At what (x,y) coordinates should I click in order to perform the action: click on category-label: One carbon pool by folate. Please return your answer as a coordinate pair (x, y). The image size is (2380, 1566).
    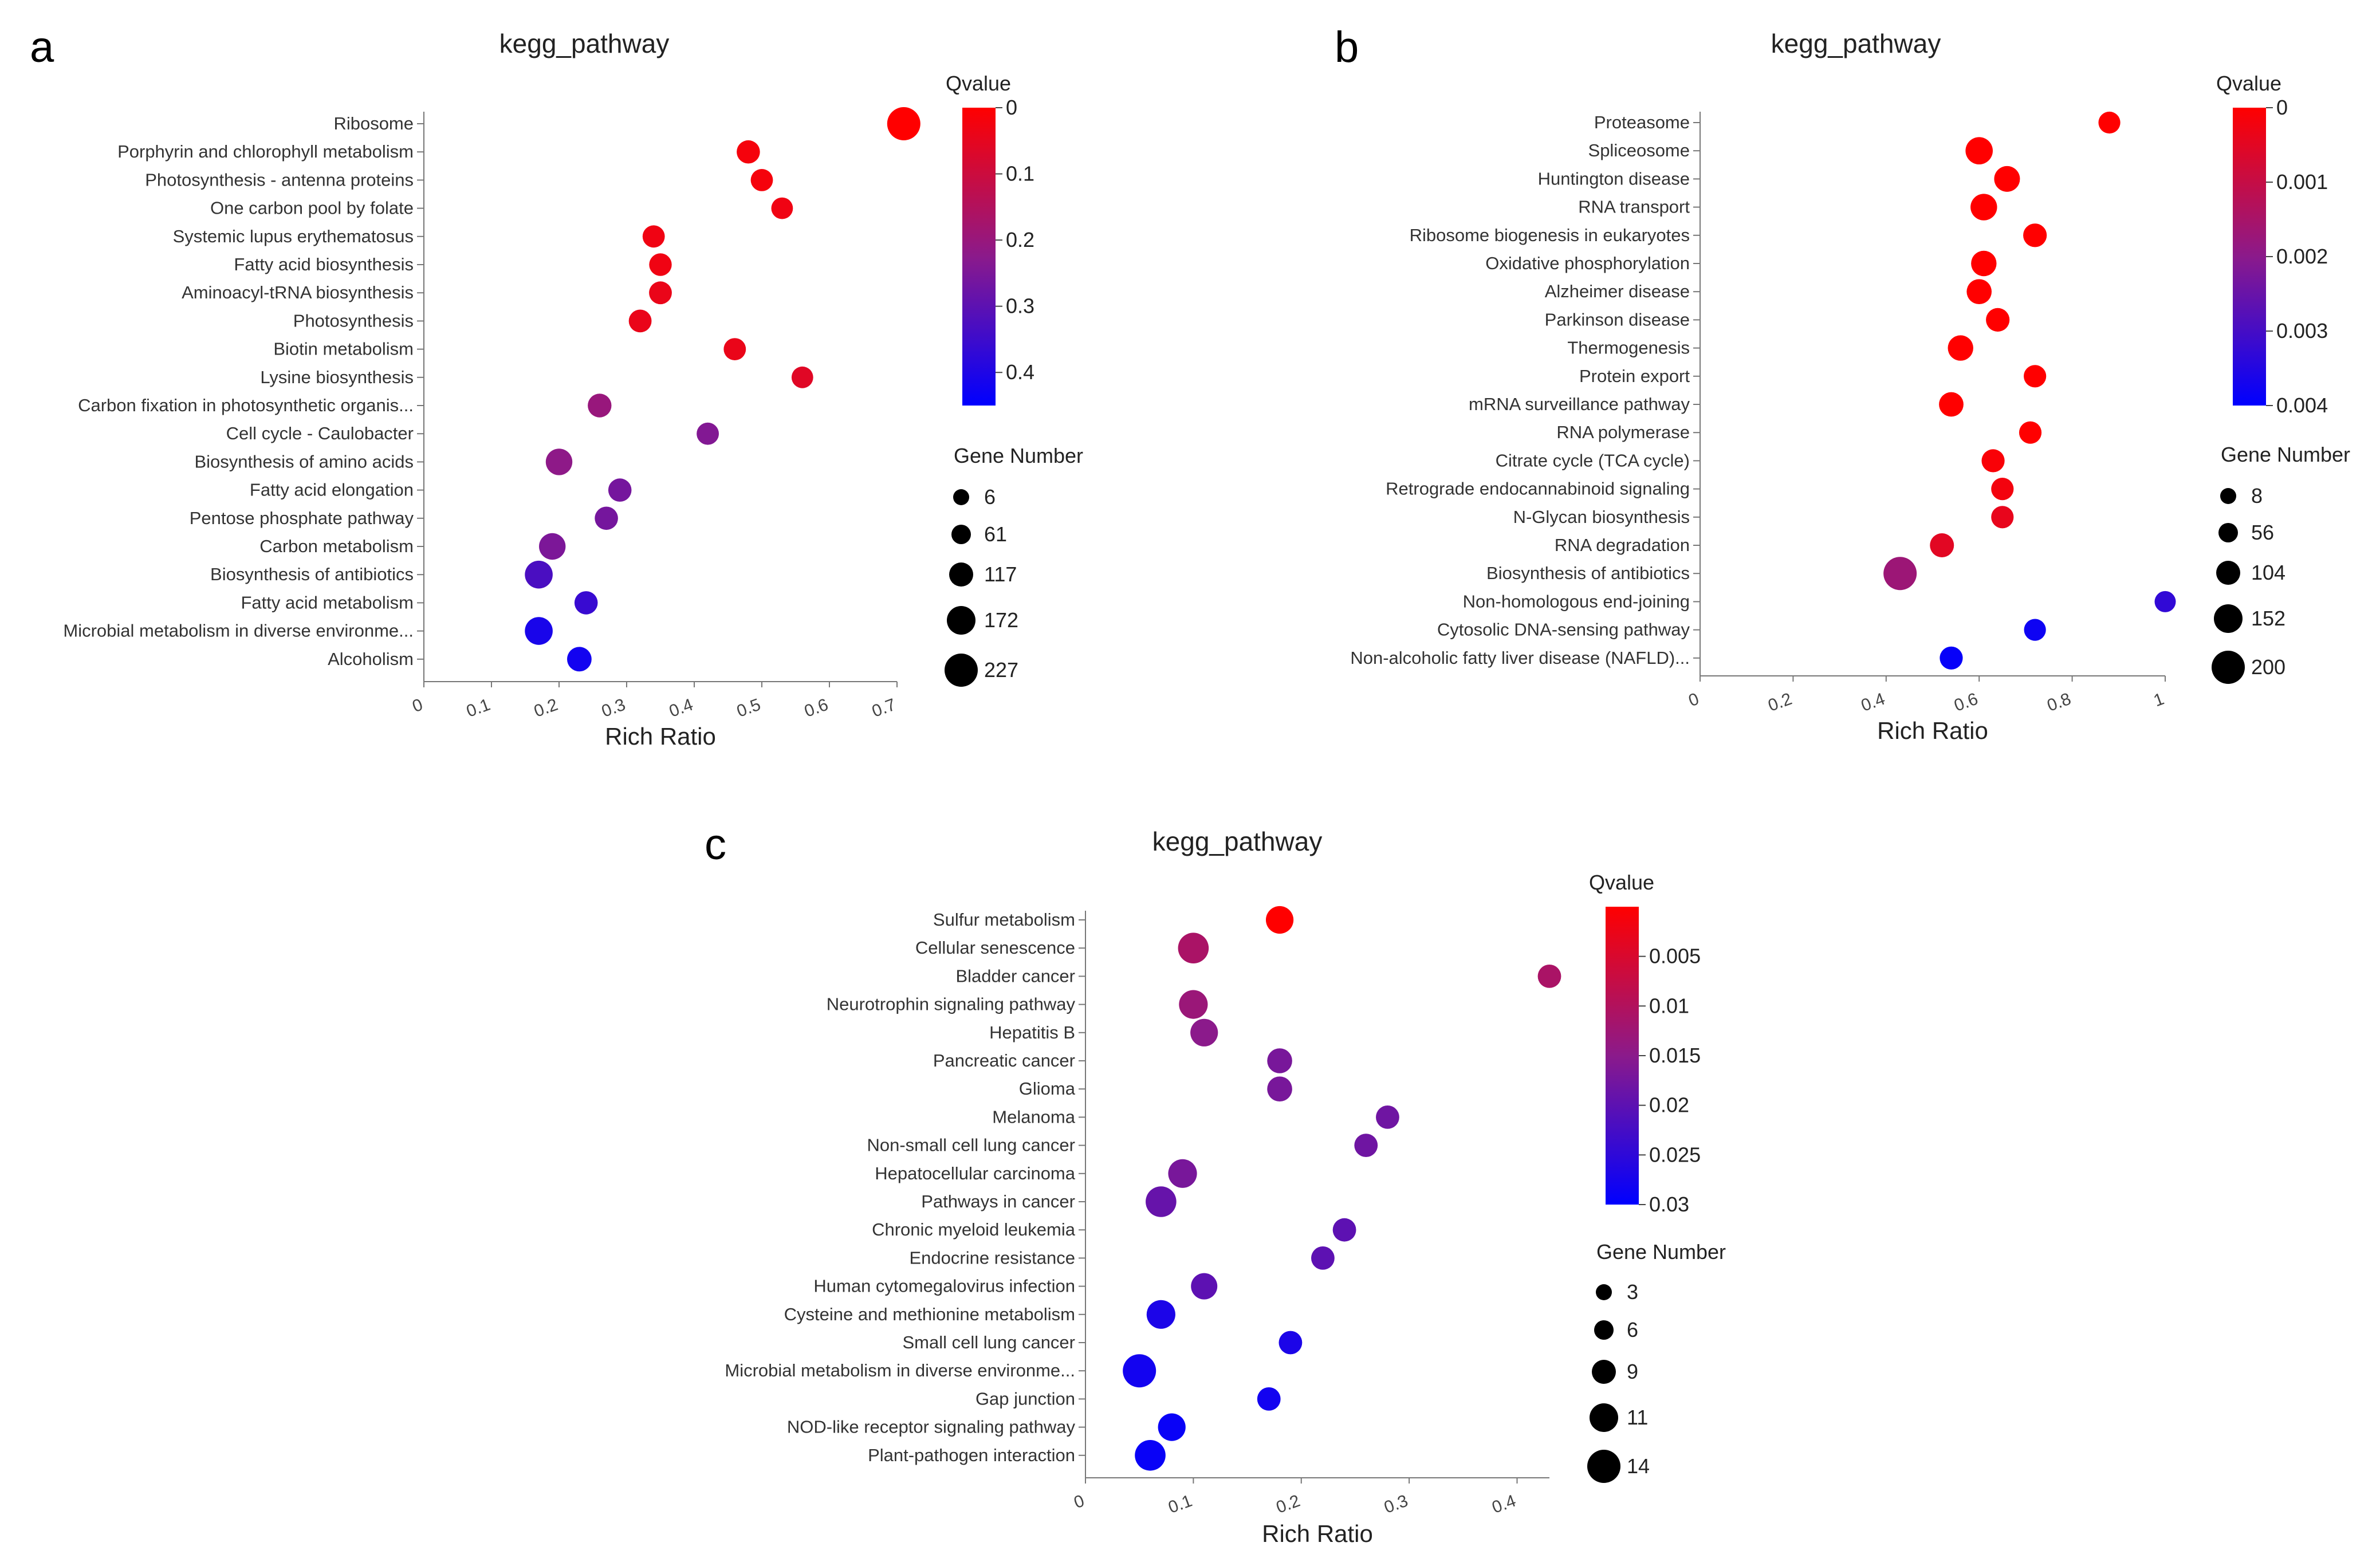
    Looking at the image, I should click on (312, 208).